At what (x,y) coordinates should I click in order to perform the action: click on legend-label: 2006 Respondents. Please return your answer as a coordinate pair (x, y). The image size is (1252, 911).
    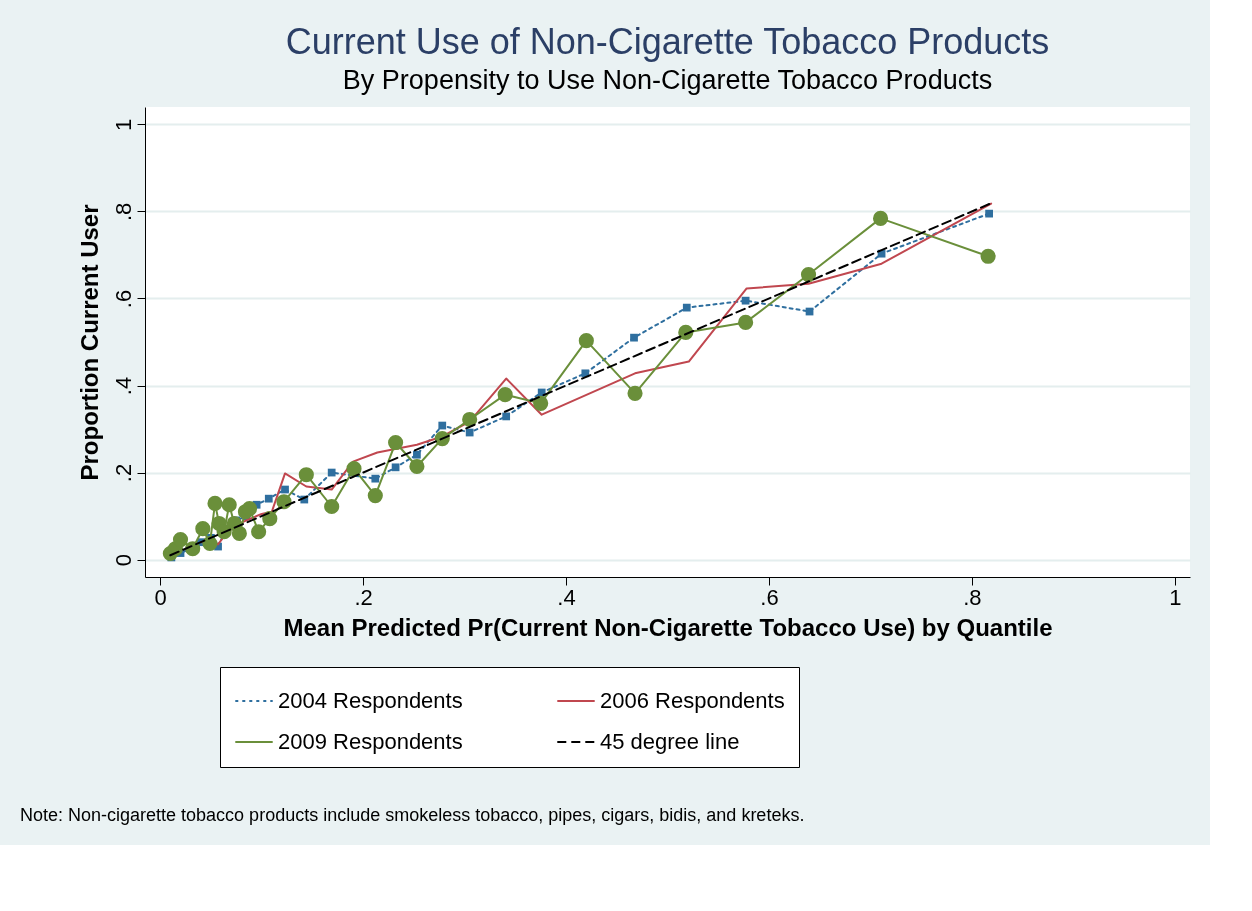
    Looking at the image, I should click on (692, 700).